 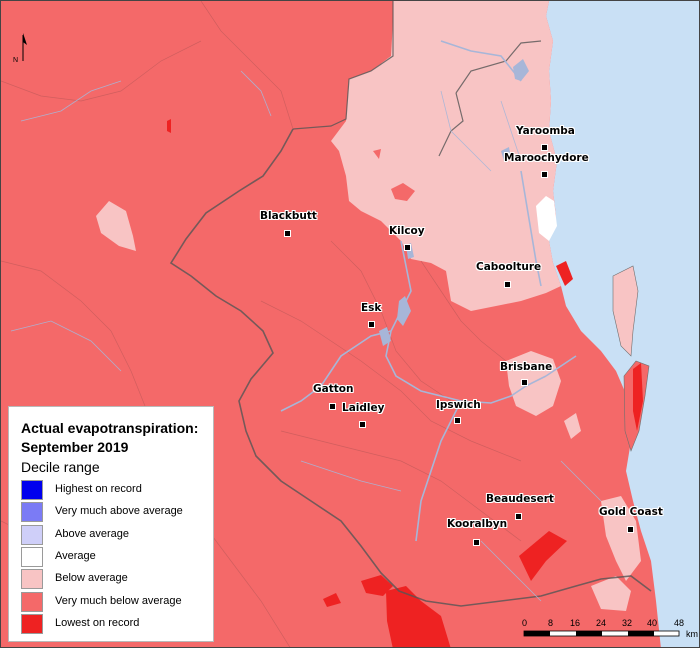 I want to click on town-label-esk: Esk, so click(x=371, y=308).